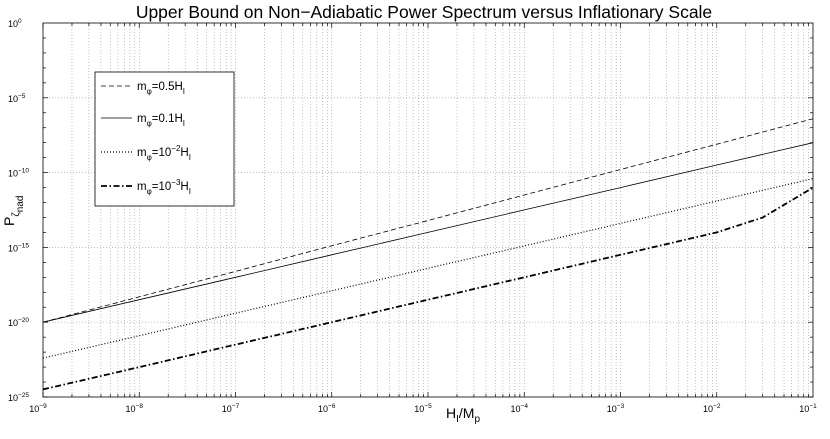 This screenshot has width=830, height=439. I want to click on legend-label-3: mφ=10−2HI, so click(164, 153).